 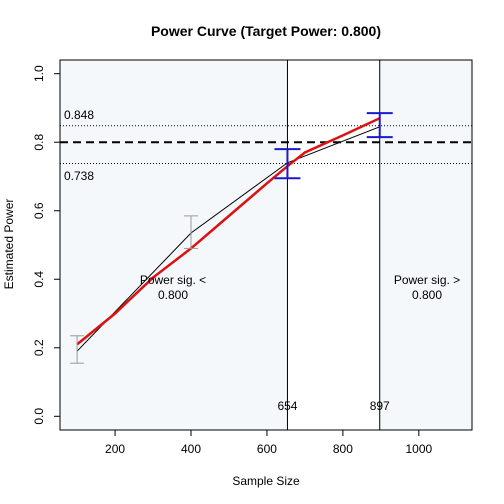 I want to click on y-axis-label: Estimated Power, so click(x=9, y=244).